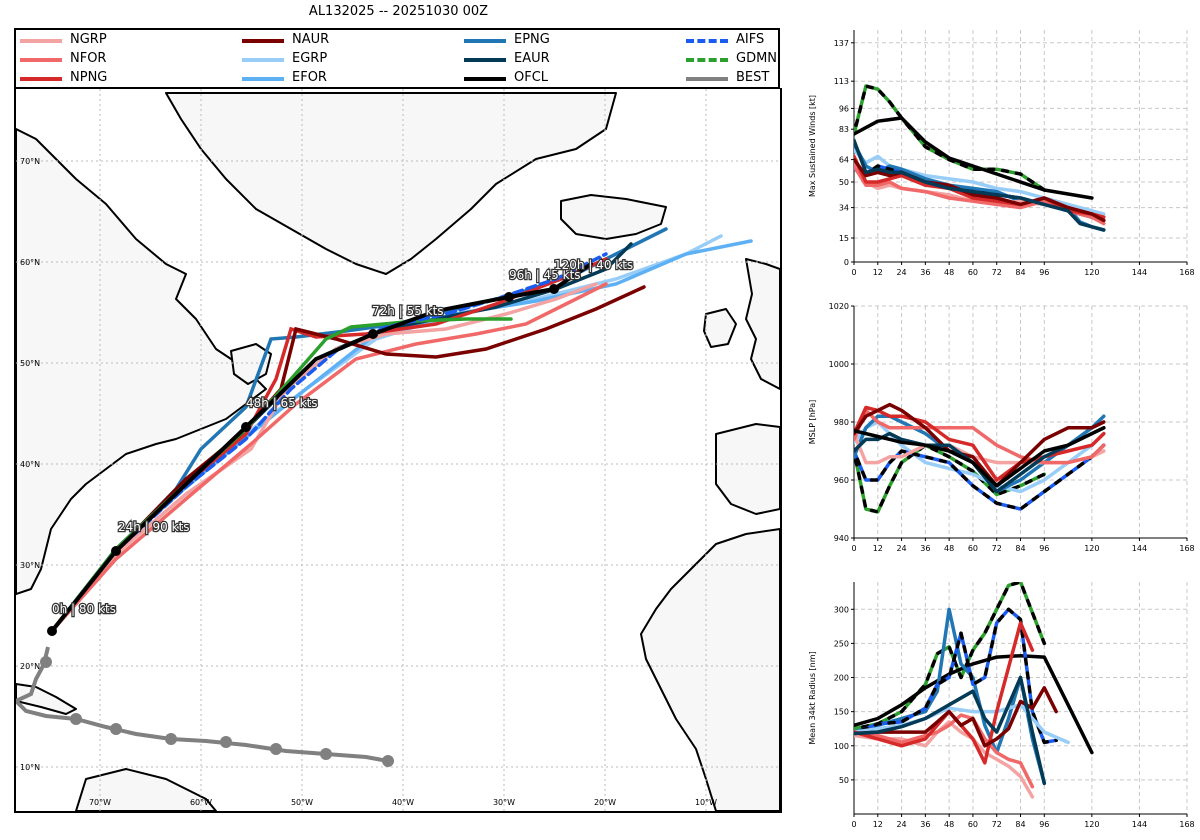 The height and width of the screenshot is (840, 1200). Describe the element at coordinates (841, 609) in the screenshot. I see `y-tick-label: 300` at that location.